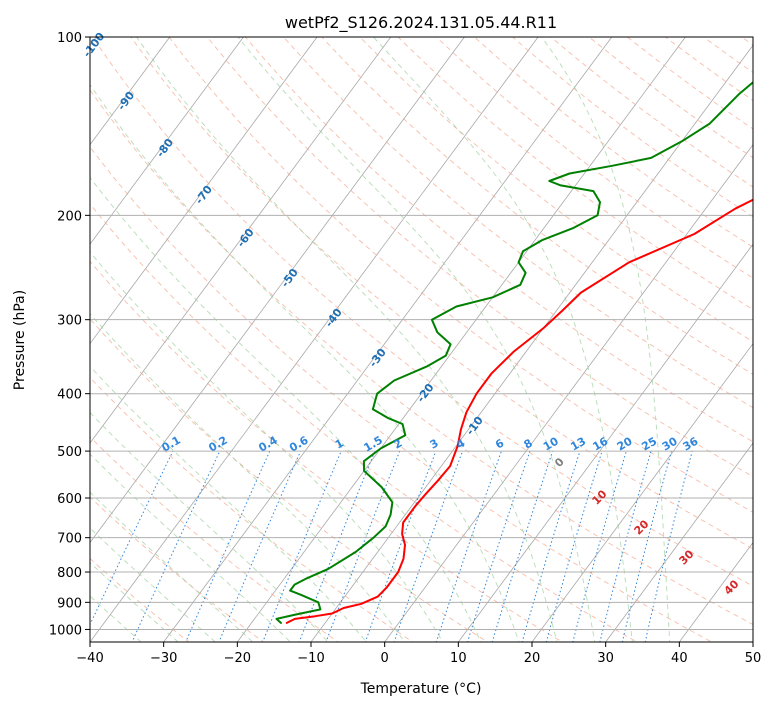 The width and height of the screenshot is (775, 708). What do you see at coordinates (310, 658) in the screenshot?
I see `x-tick-label: −10` at bounding box center [310, 658].